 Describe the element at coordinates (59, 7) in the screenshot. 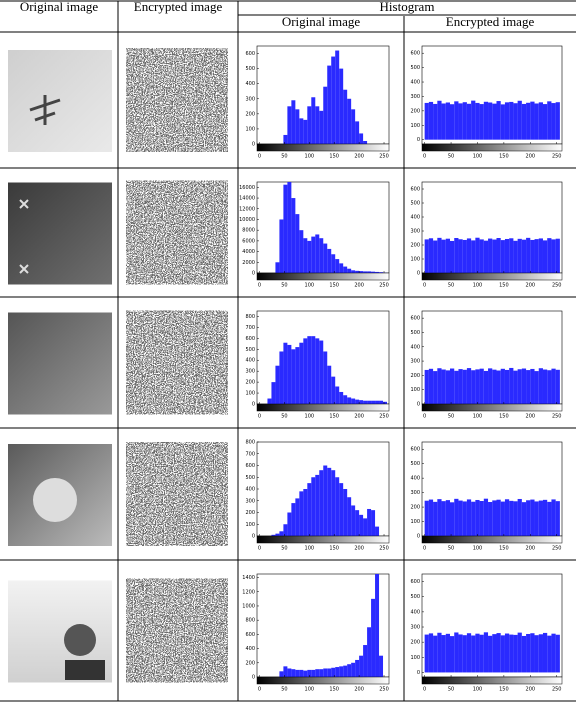

I see `header: Original image` at that location.